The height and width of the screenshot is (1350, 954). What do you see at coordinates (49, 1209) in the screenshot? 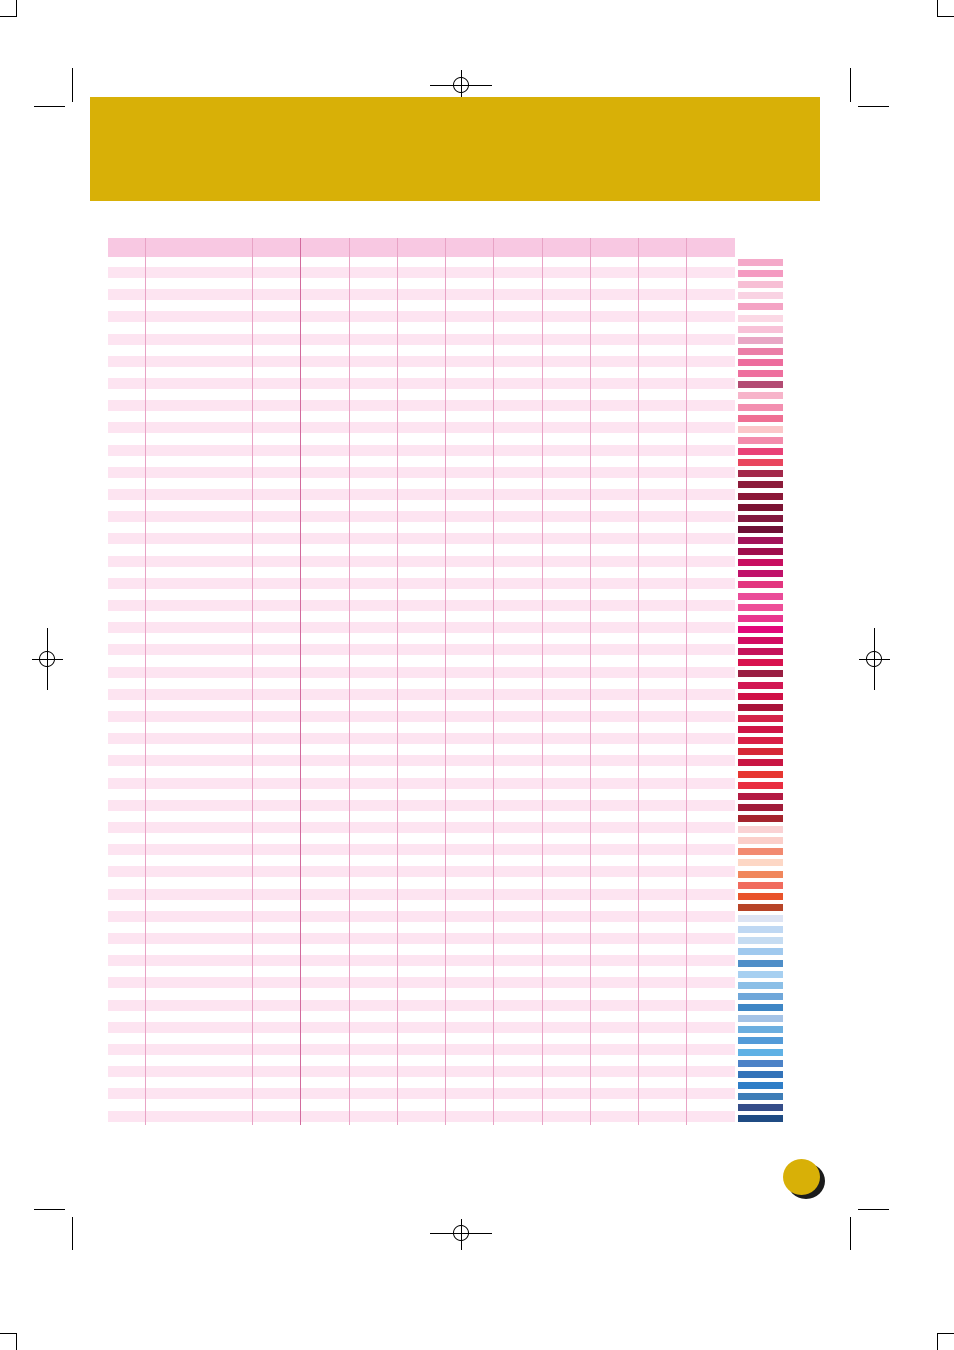
I see `trim-mark-bl-h` at bounding box center [49, 1209].